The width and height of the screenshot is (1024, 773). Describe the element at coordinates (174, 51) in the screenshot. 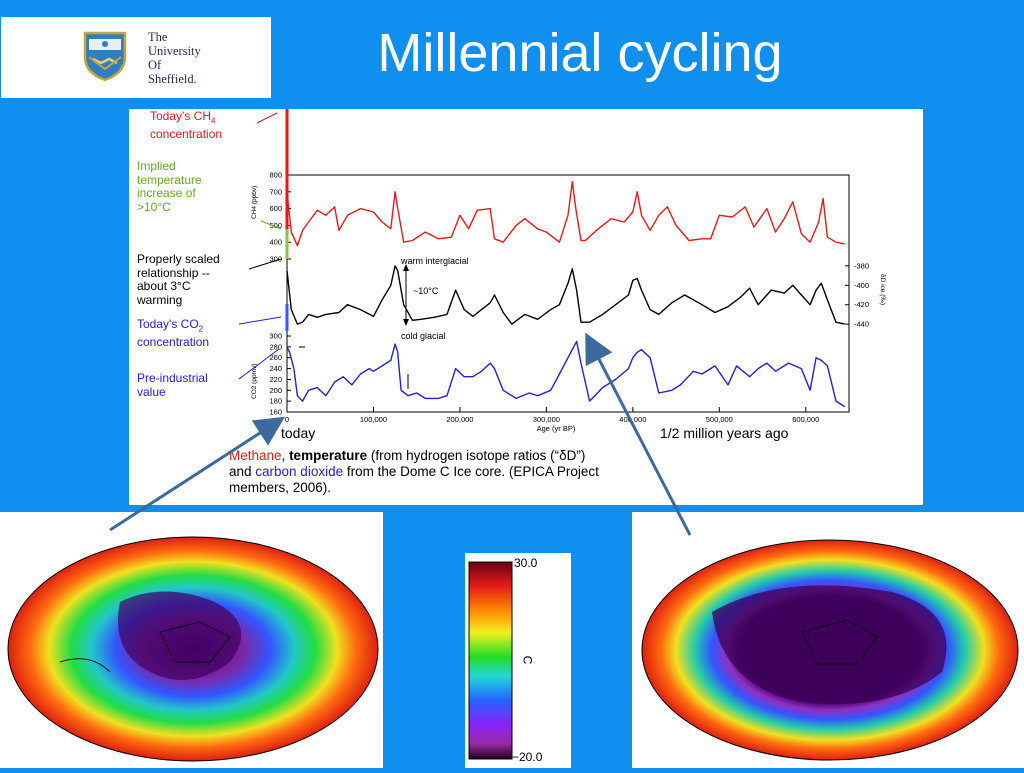

I see `logo-line-2: University` at that location.